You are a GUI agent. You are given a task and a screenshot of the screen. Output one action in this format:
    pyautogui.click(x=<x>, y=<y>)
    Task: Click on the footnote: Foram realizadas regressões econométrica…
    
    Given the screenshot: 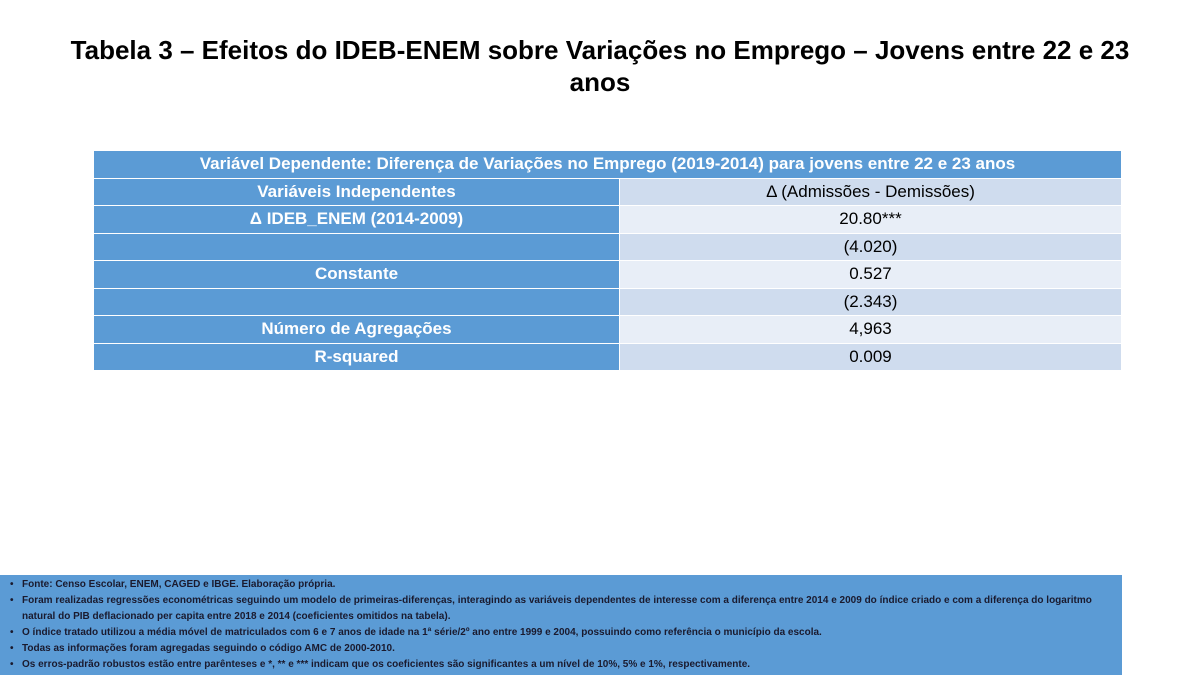 What is the action you would take?
    pyautogui.click(x=562, y=609)
    